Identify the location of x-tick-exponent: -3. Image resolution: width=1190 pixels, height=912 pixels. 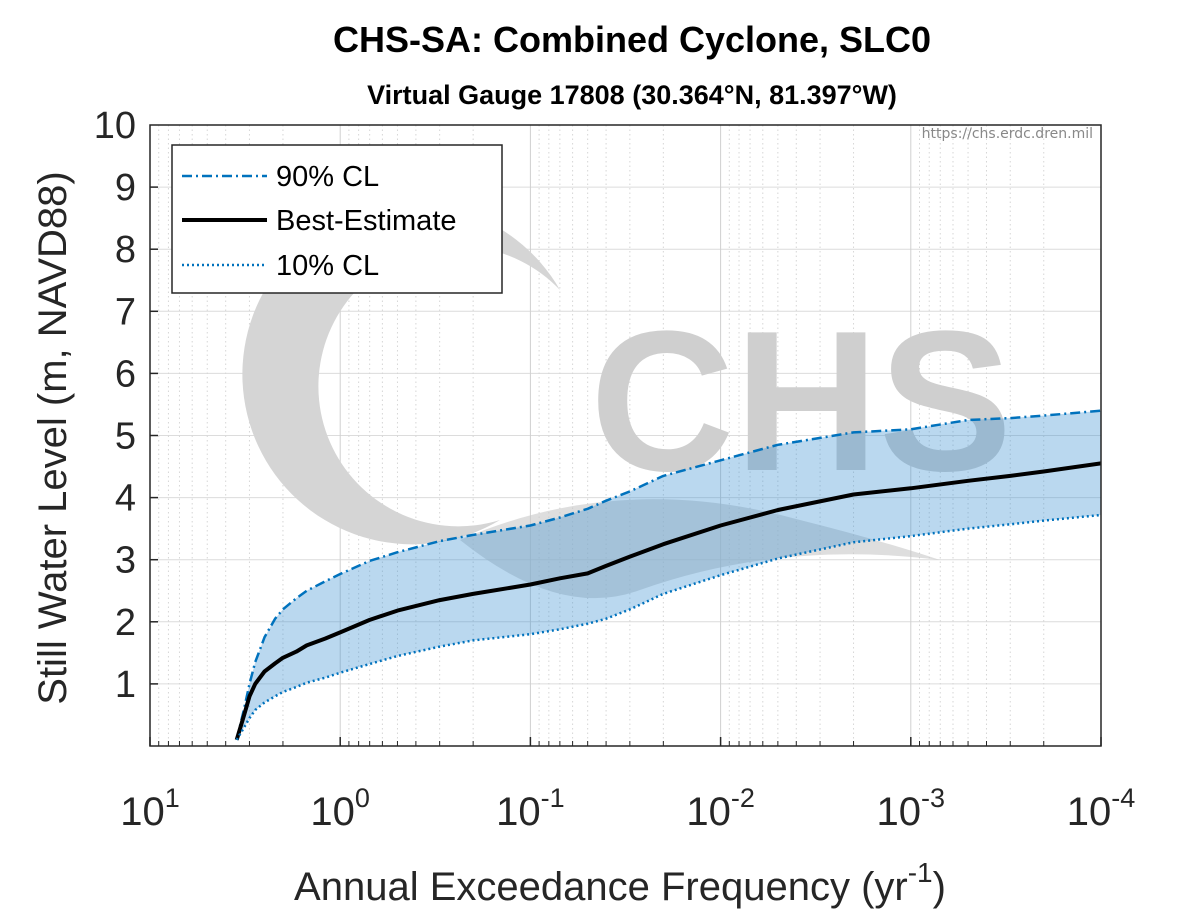
(933, 798).